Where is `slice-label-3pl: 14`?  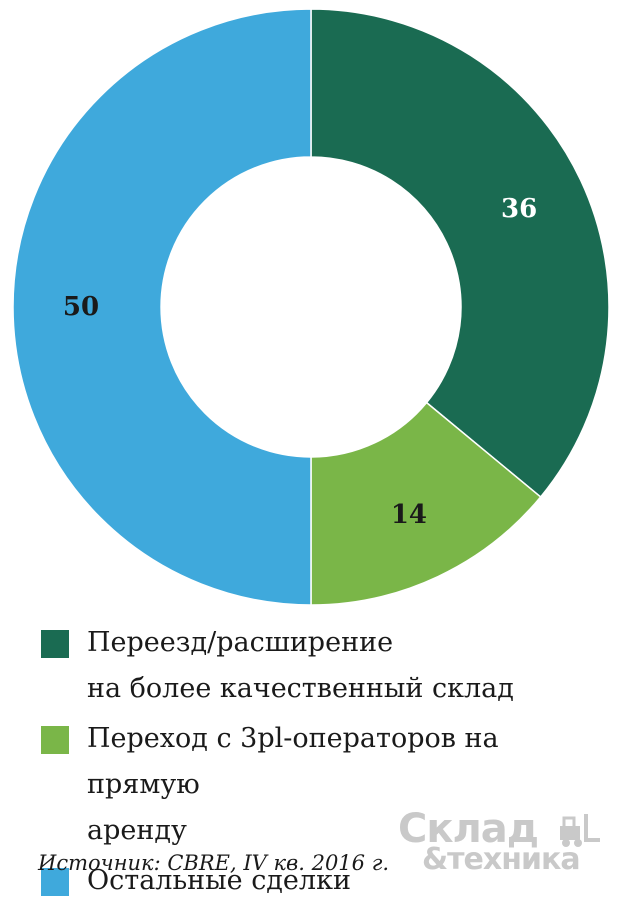
slice-label-3pl: 14 is located at coordinates (409, 515).